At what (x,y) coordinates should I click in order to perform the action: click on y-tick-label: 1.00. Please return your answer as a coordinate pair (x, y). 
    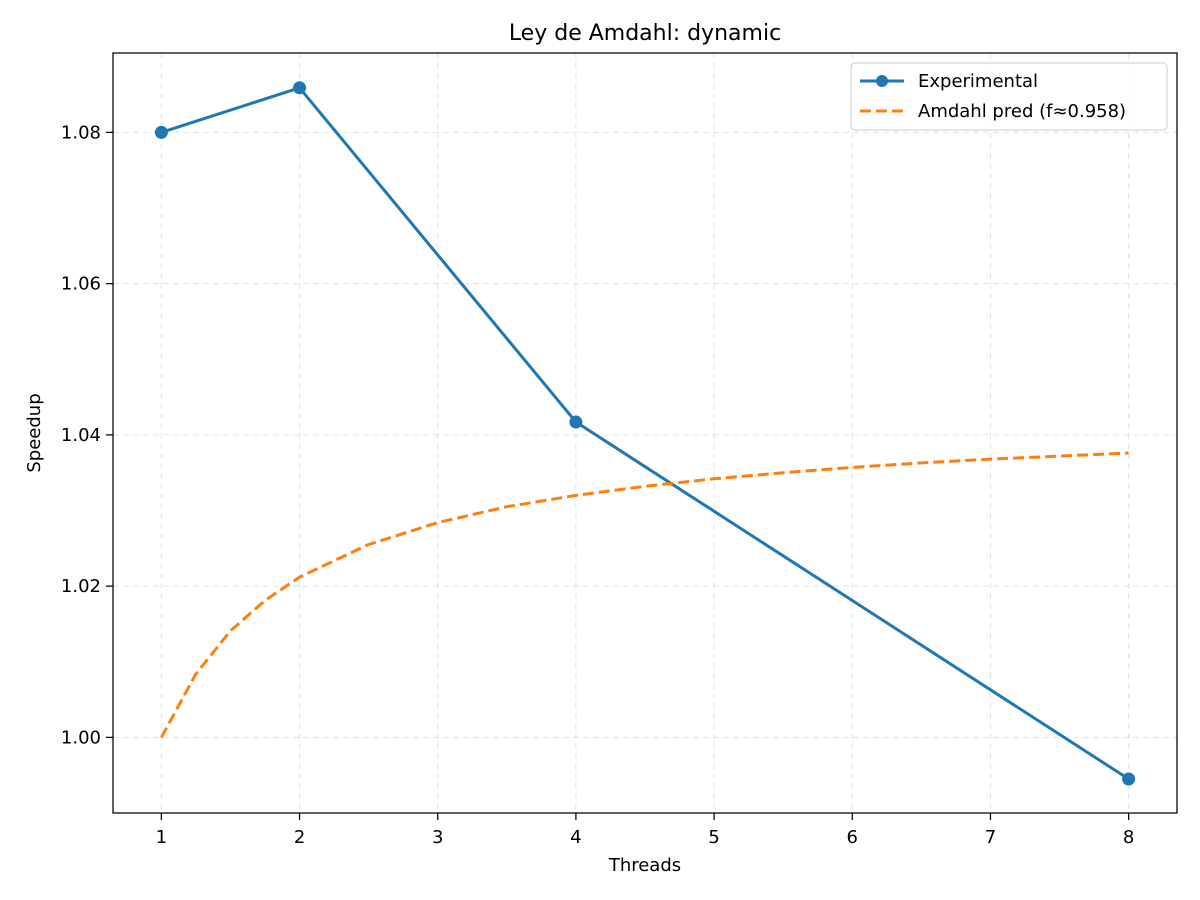
    Looking at the image, I should click on (81, 737).